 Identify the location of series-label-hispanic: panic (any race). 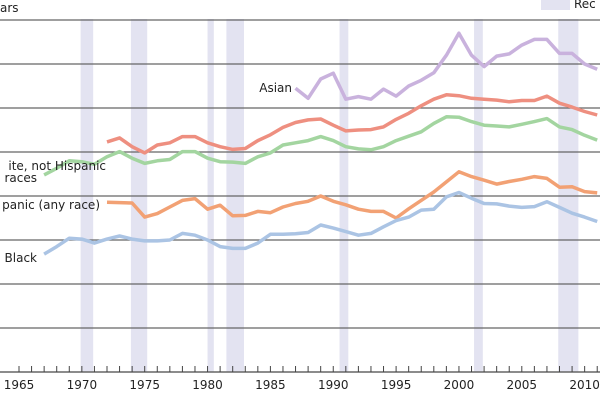
(51, 205).